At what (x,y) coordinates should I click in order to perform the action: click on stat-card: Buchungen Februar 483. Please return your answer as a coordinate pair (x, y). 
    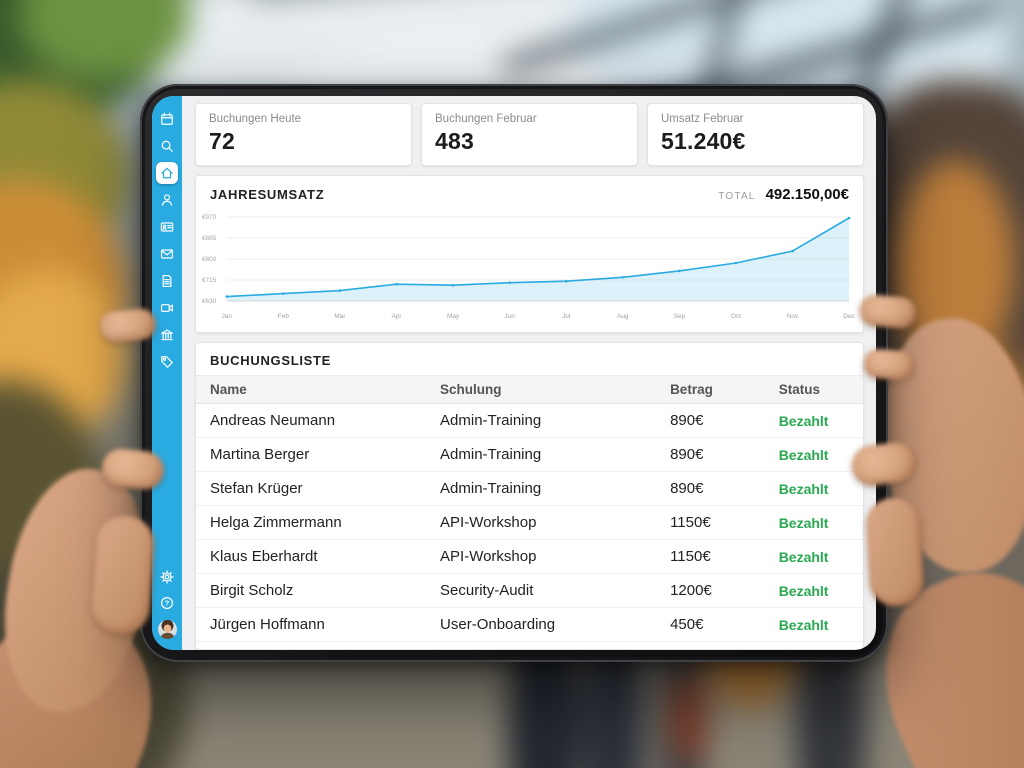
    Looking at the image, I should click on (529, 134).